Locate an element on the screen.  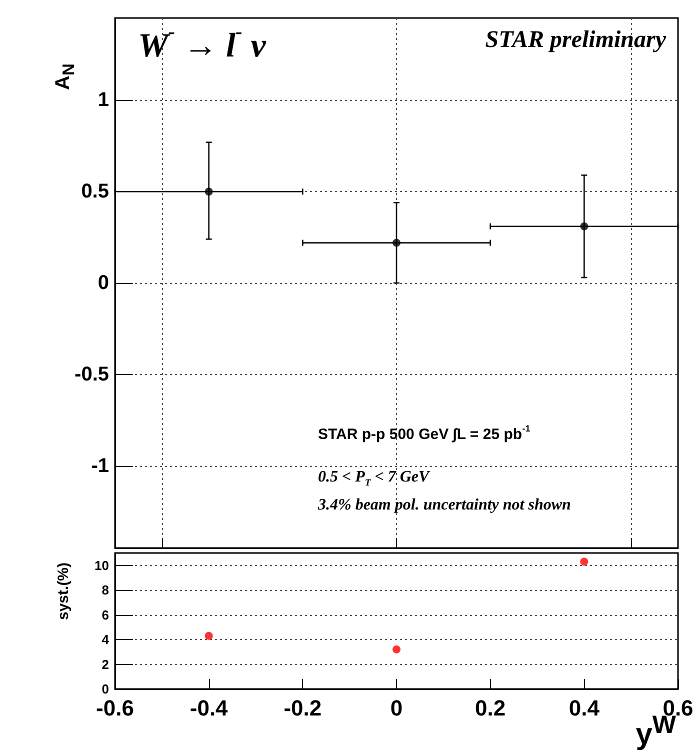
y-tick-label: 6 is located at coordinates (105, 614).